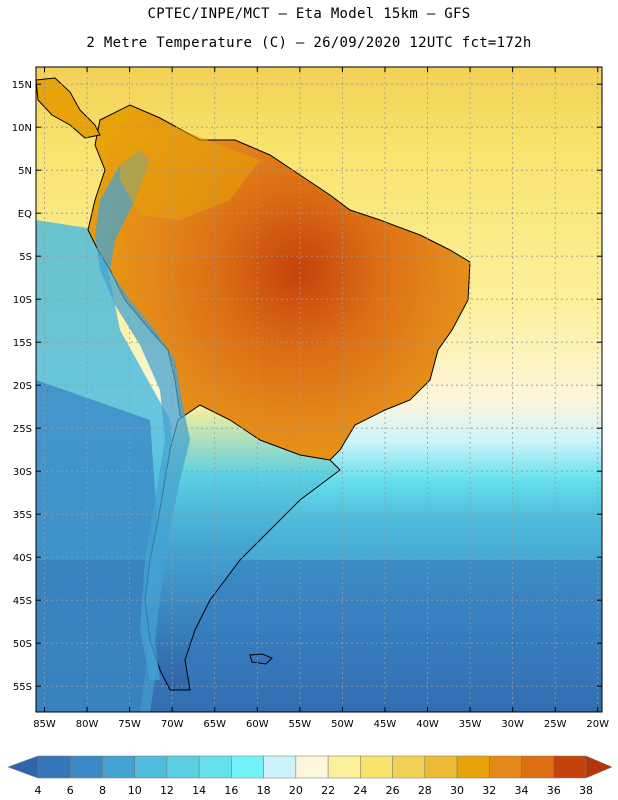 This screenshot has width=618, height=800. I want to click on colorbar-label: 20, so click(296, 790).